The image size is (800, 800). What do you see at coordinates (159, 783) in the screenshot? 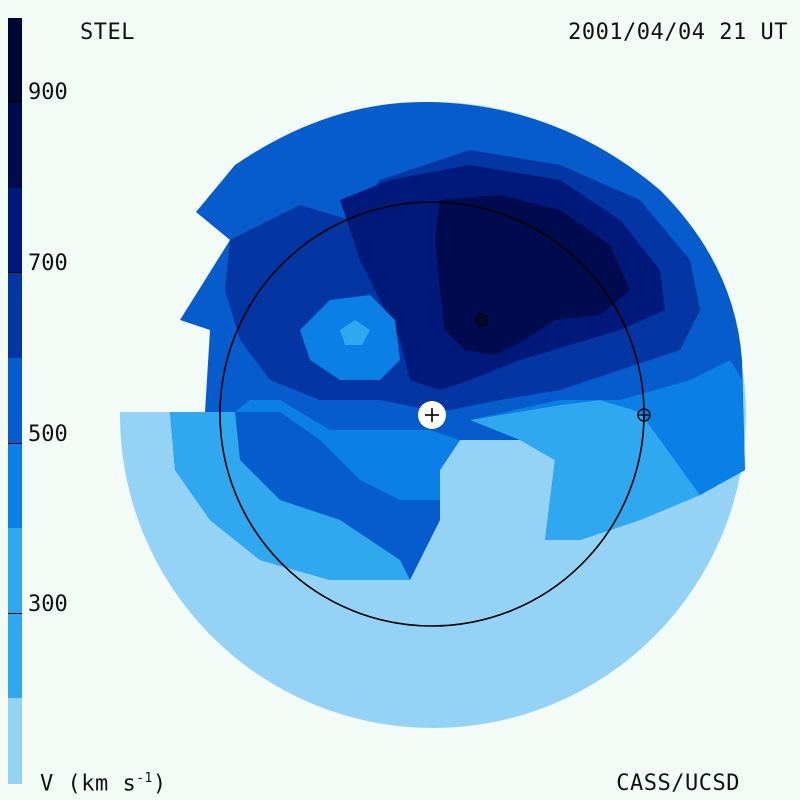
I see `unit-label-suffix: )` at bounding box center [159, 783].